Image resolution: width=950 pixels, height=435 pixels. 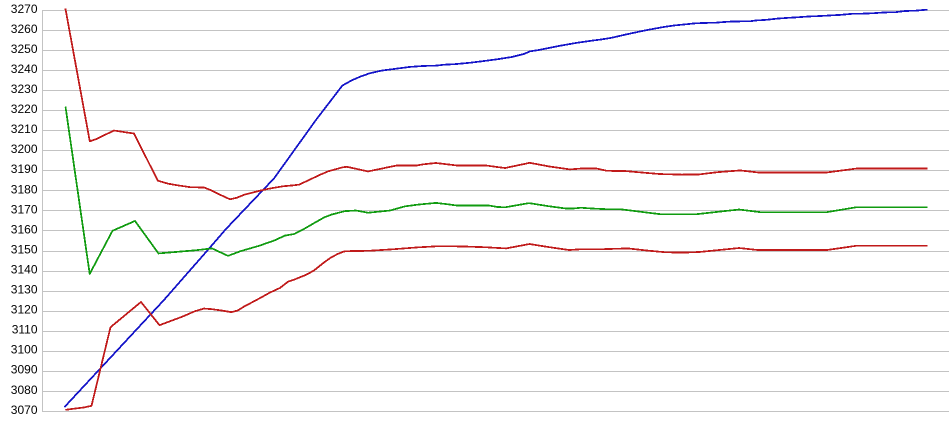 What do you see at coordinates (24, 269) in the screenshot?
I see `svg-text: 3140` at bounding box center [24, 269].